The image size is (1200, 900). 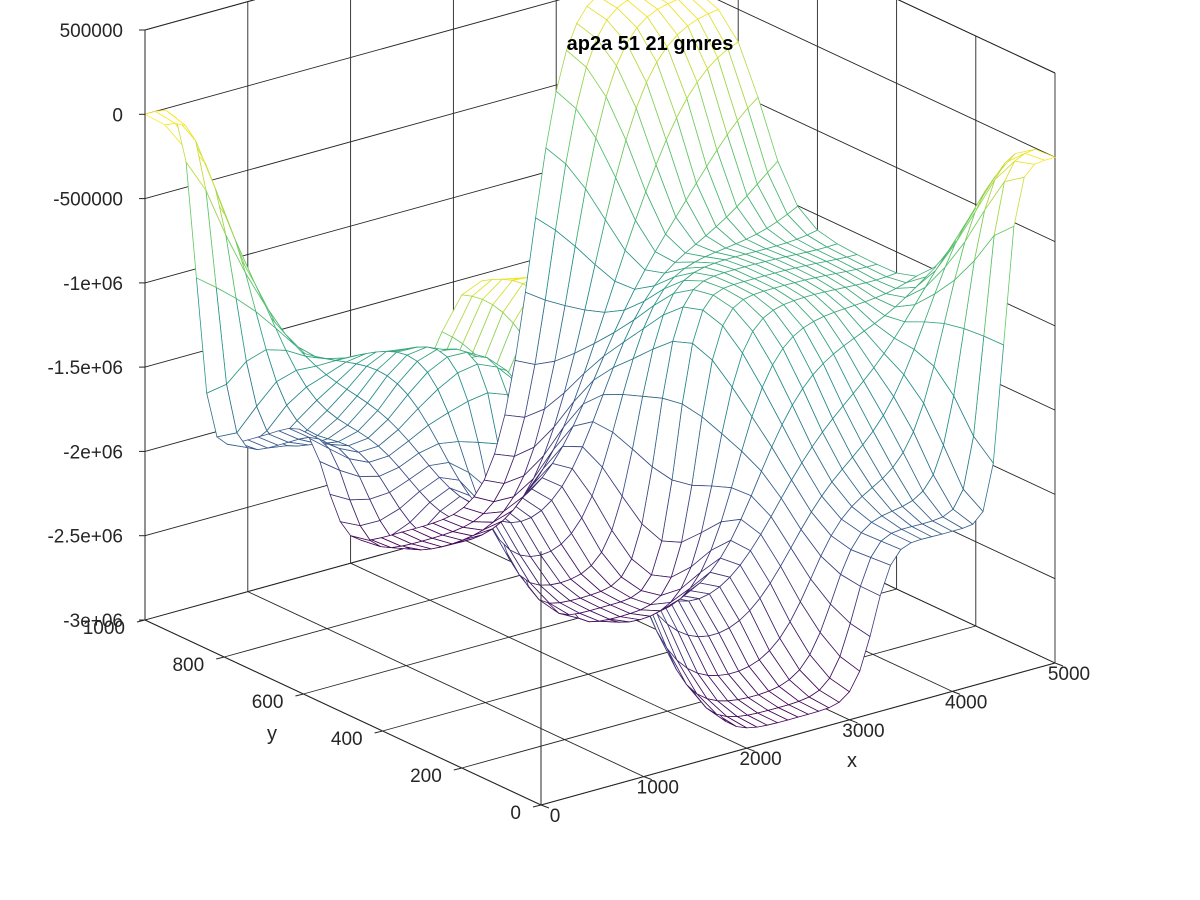 What do you see at coordinates (886, 79) in the screenshot?
I see `z-grid-line-side` at bounding box center [886, 79].